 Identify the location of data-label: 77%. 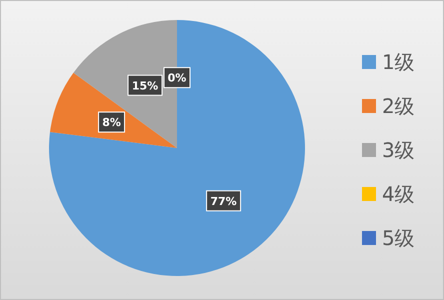
(223, 201).